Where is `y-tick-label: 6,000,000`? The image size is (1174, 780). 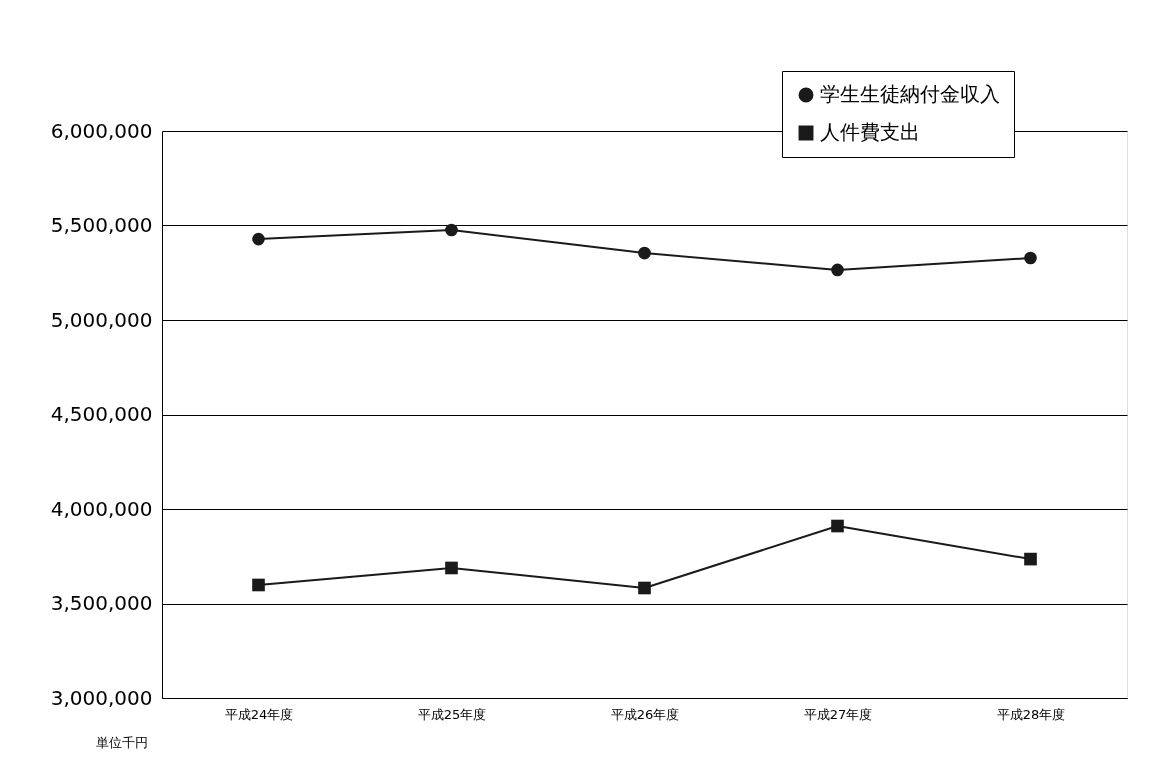
y-tick-label: 6,000,000 is located at coordinates (101, 130).